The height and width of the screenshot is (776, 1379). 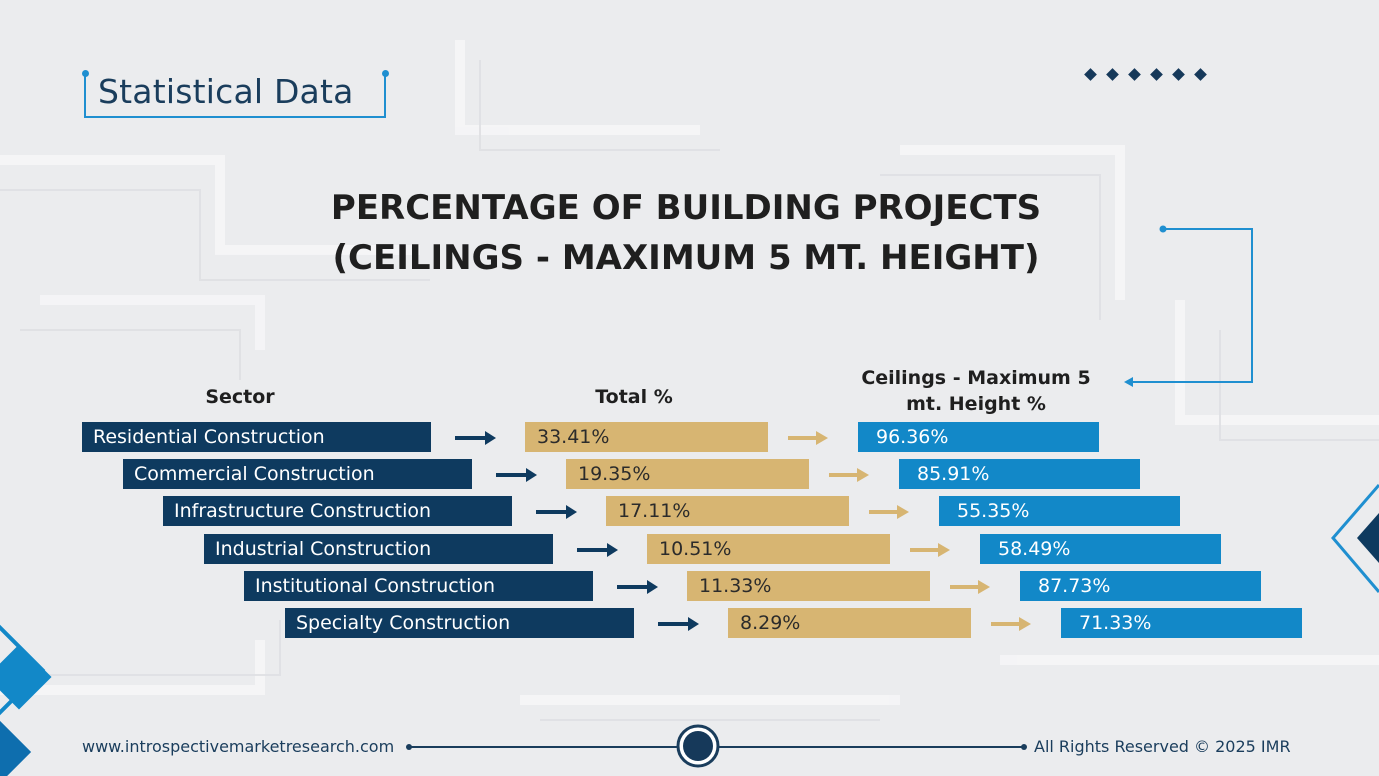 What do you see at coordinates (1162, 746) in the screenshot?
I see `footer-copyright: All Rights Reserved © 2025 IMR` at bounding box center [1162, 746].